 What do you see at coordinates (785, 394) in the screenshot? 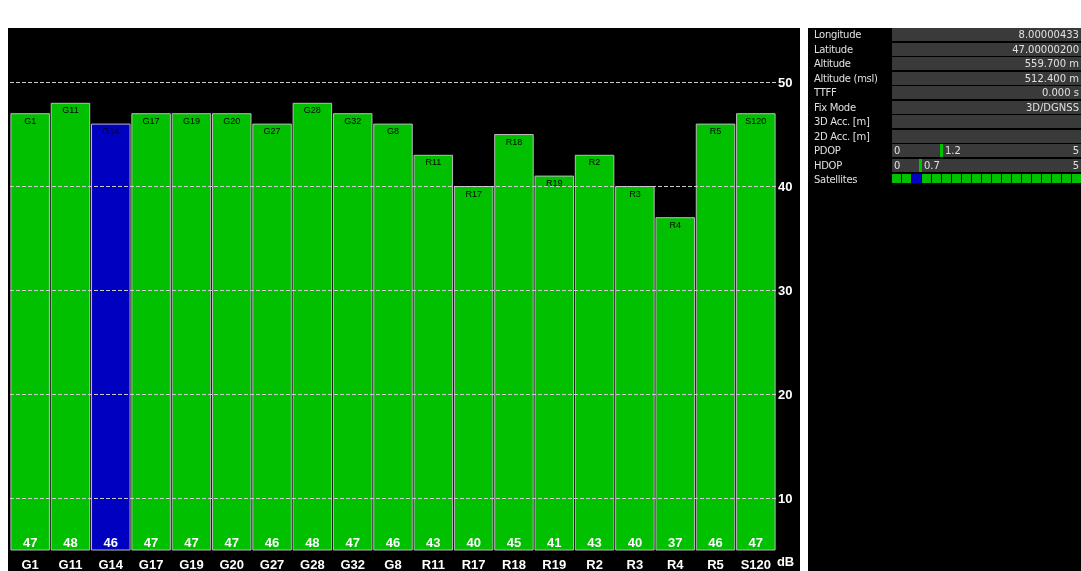
I see `y-tick-label: 20` at bounding box center [785, 394].